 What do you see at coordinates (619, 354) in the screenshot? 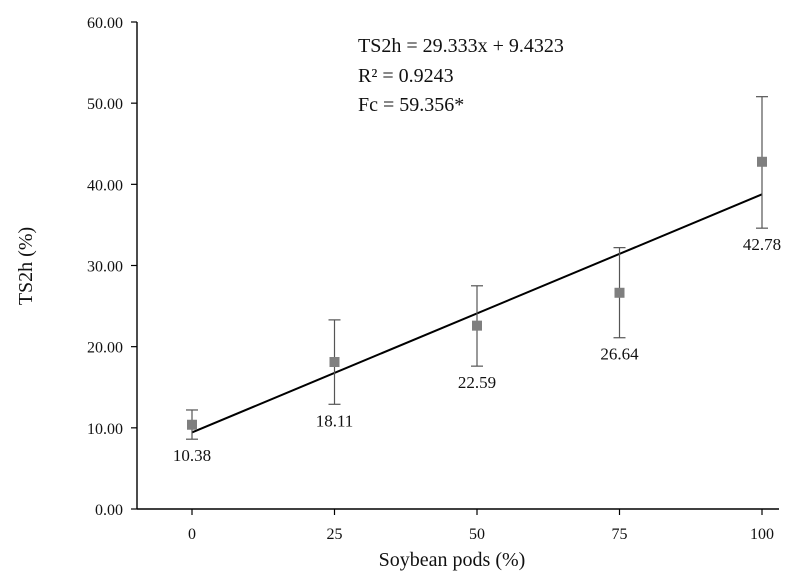
I see `data-label: 26.64` at bounding box center [619, 354].